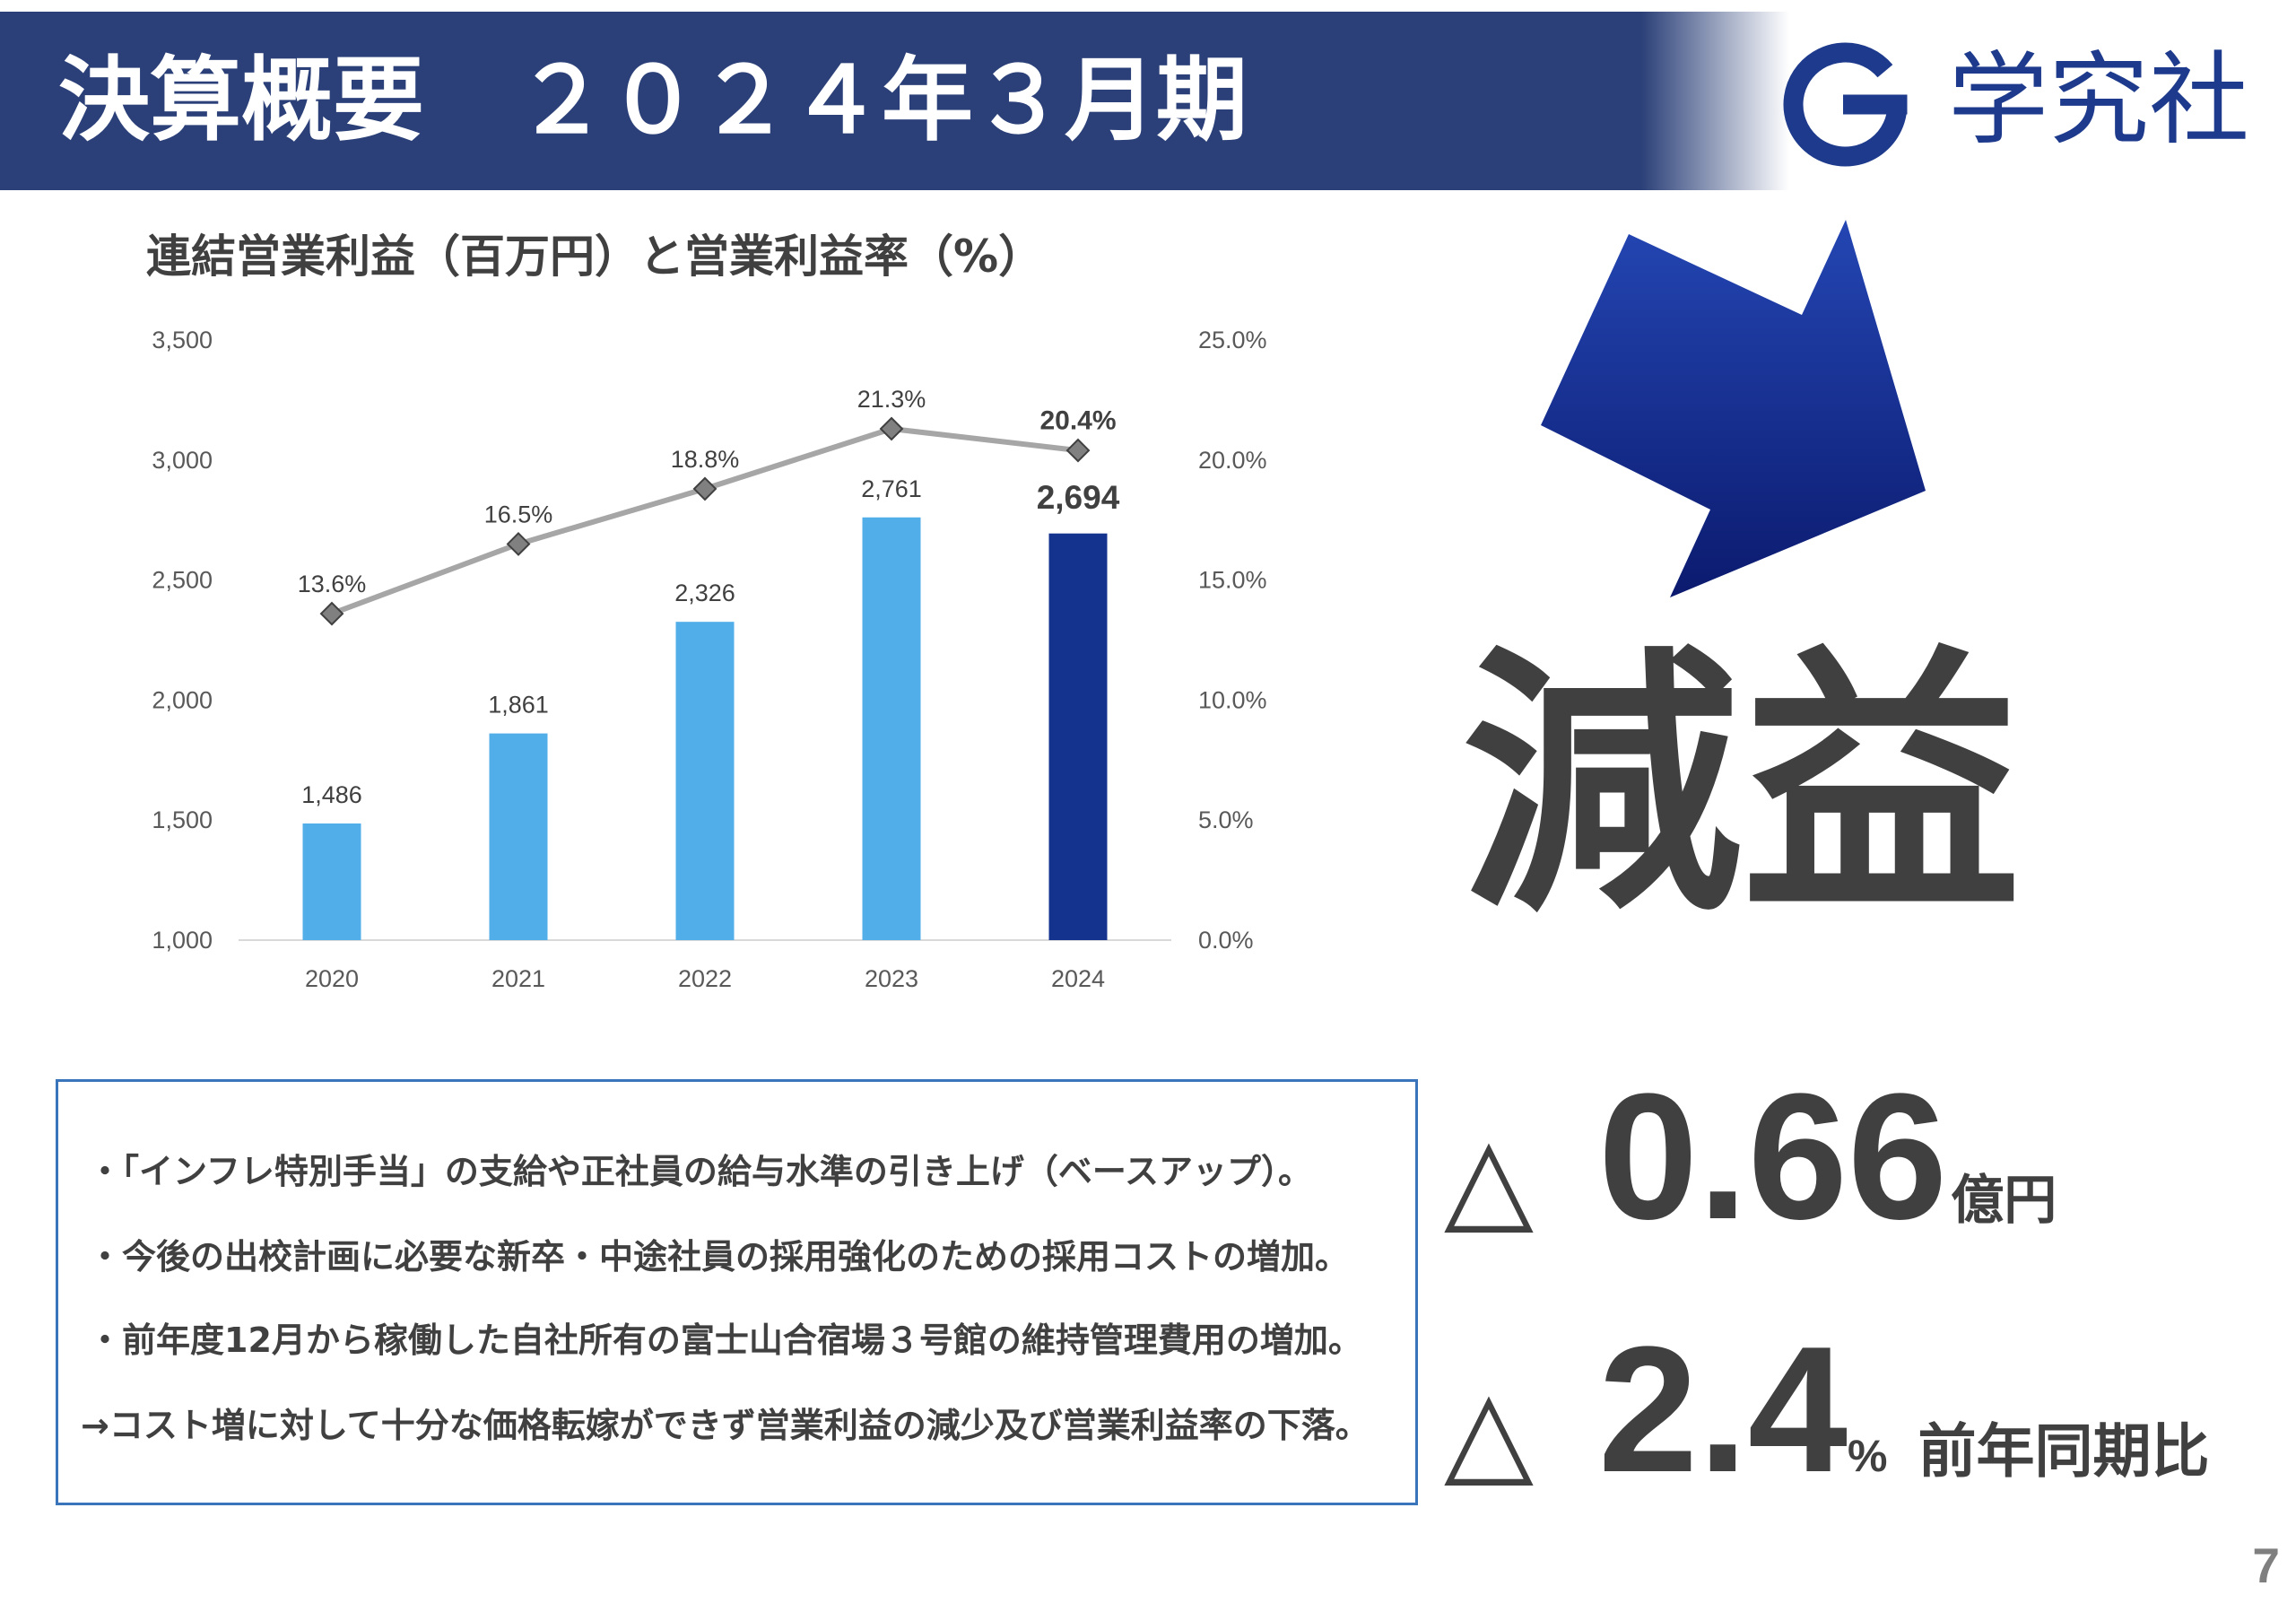 Image resolution: width=2296 pixels, height=1621 pixels. I want to click on bar-value-label: 2,761, so click(891, 488).